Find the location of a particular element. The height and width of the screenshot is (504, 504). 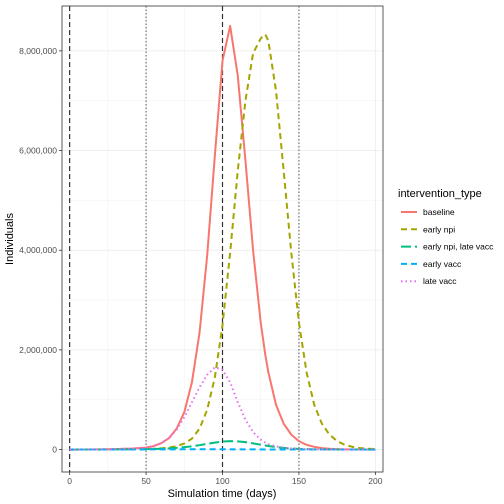

y-axis: 0 2,000,000 4,000,000 6,000,000 8,000,000 is located at coordinates (40, 250).